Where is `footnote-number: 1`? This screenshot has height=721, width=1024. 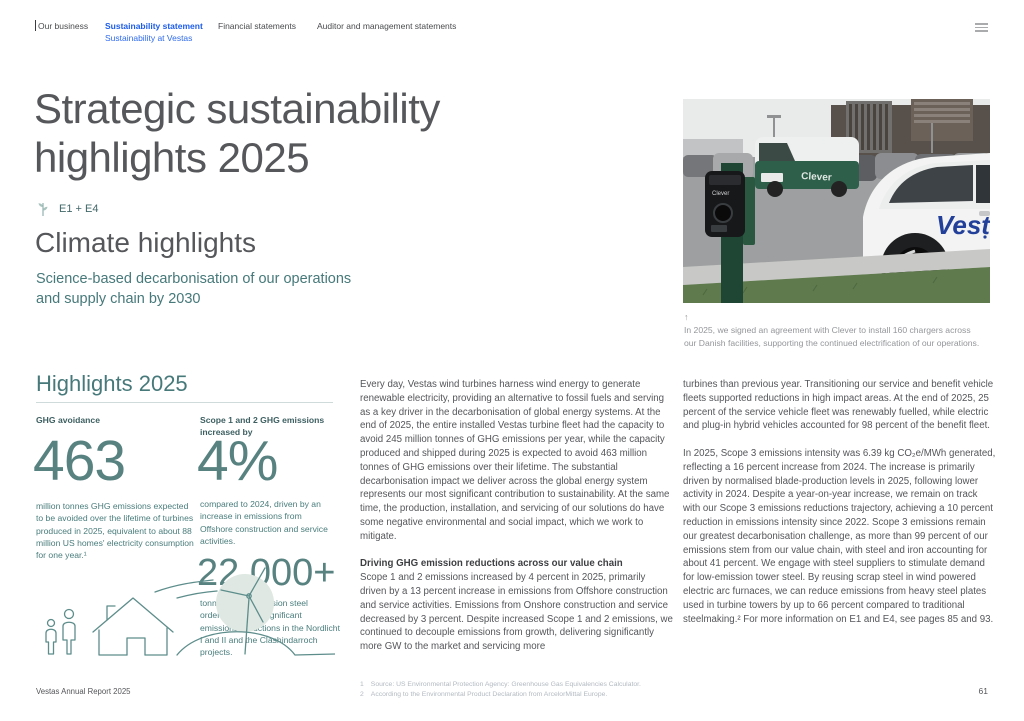
footnote-number: 1 is located at coordinates (362, 684).